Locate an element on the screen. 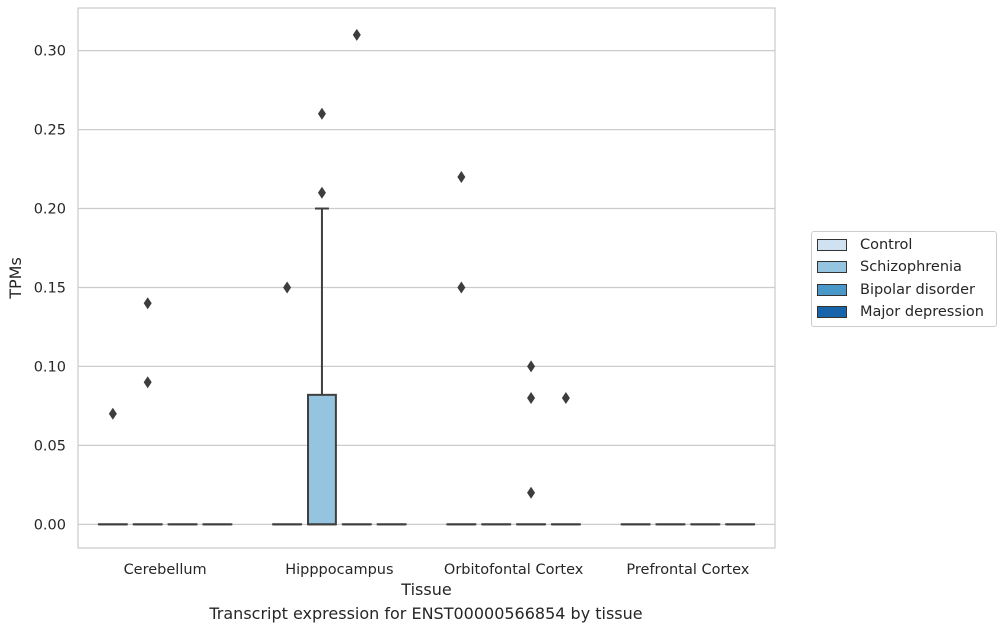 Image resolution: width=1007 pixels, height=634 pixels. y-tick-label: 0.10 is located at coordinates (50, 367).